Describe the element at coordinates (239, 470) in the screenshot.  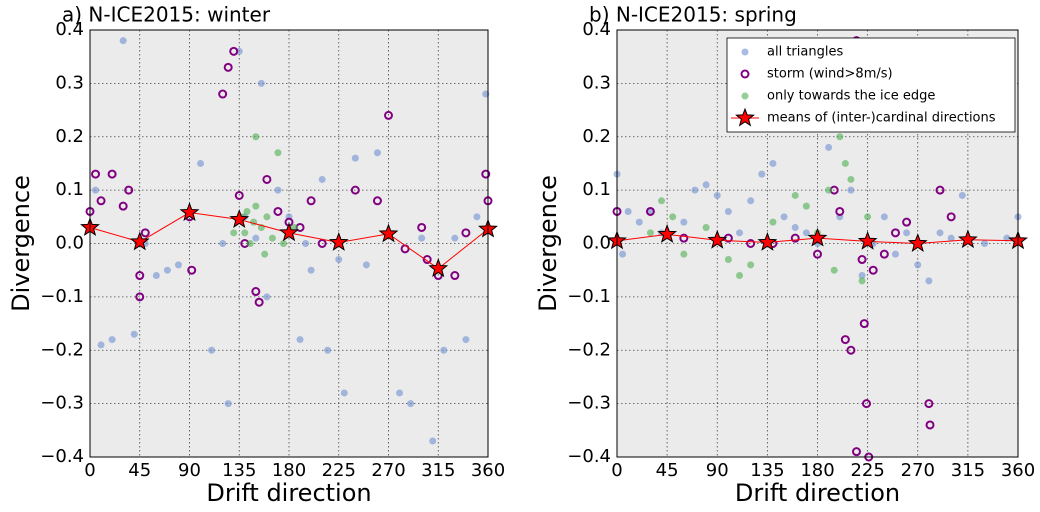
I see `x-tick-label: 135` at that location.